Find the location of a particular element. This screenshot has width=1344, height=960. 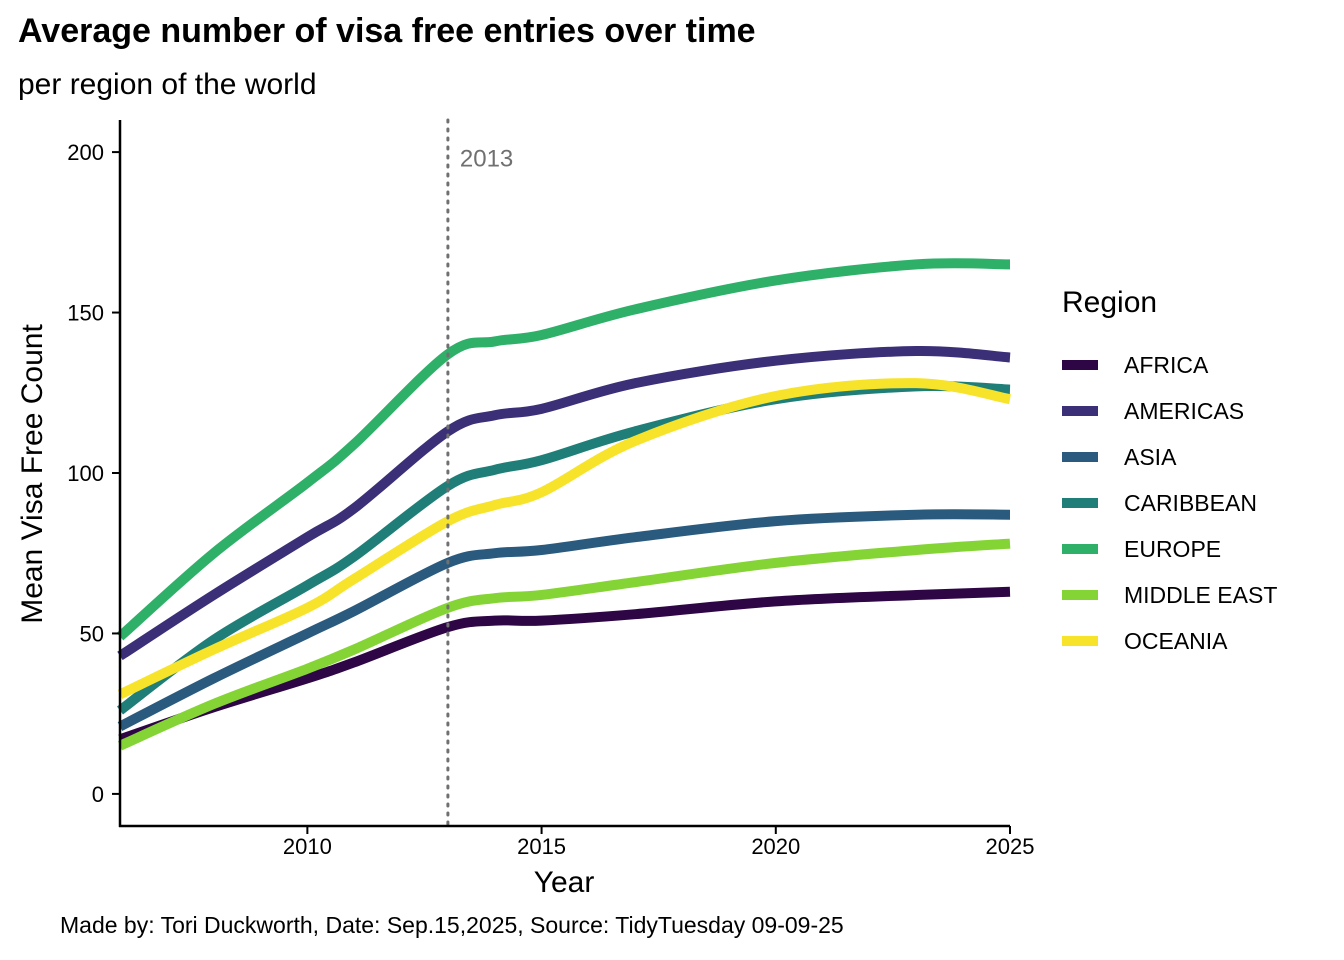

legend-item-africa: AFRICA is located at coordinates (1169, 365).